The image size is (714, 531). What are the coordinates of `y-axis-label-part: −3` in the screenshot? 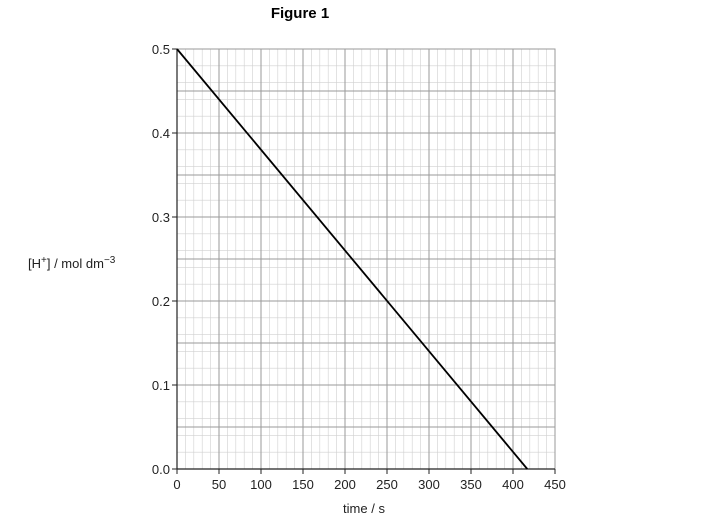 It's located at (110, 260).